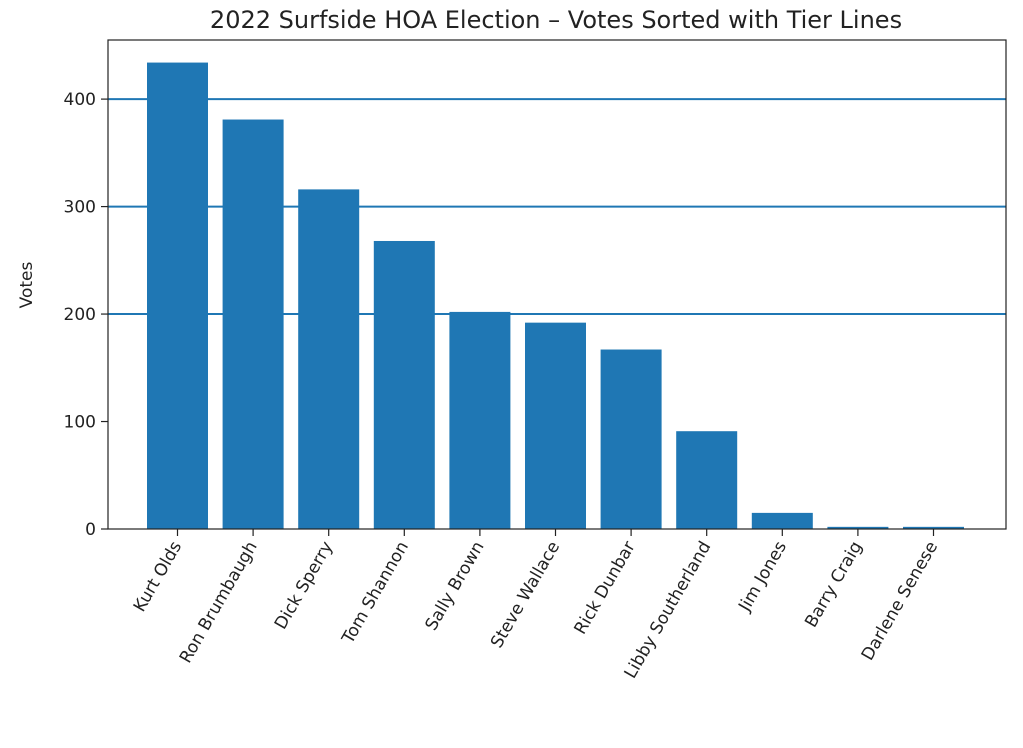 The image size is (1023, 748). Describe the element at coordinates (763, 577) in the screenshot. I see `x-tick-label: Jim Jones` at that location.